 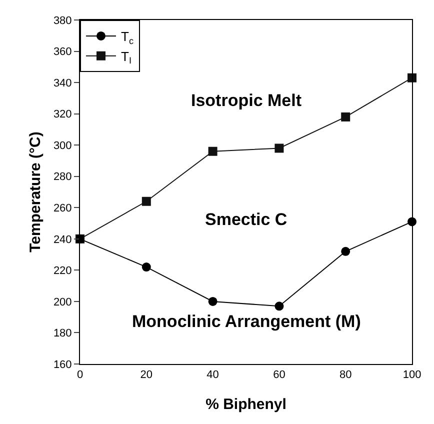 I want to click on x-tick-label: 100, so click(x=412, y=375).